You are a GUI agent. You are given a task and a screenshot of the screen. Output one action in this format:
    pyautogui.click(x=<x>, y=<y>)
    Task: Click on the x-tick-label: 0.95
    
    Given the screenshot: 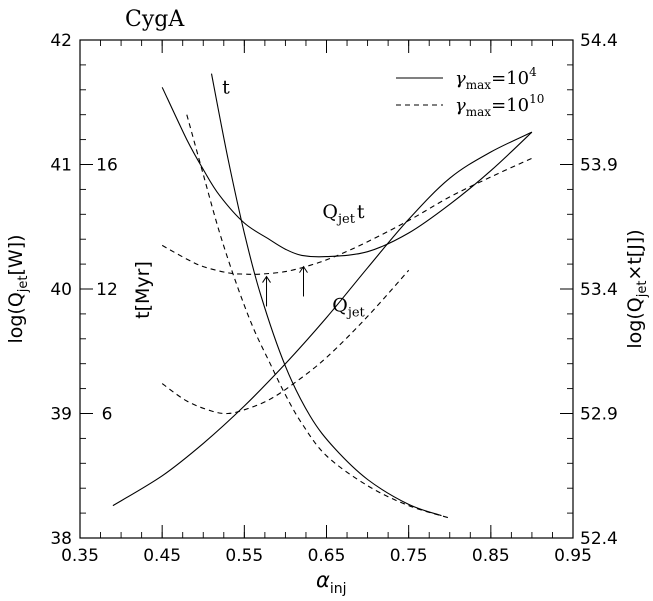 What is the action you would take?
    pyautogui.click(x=573, y=556)
    